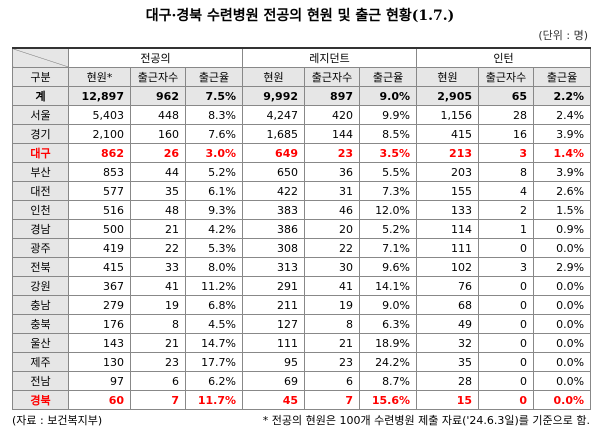 The height and width of the screenshot is (434, 600). What do you see at coordinates (99, 172) in the screenshot?
I see `cell: 853` at bounding box center [99, 172].